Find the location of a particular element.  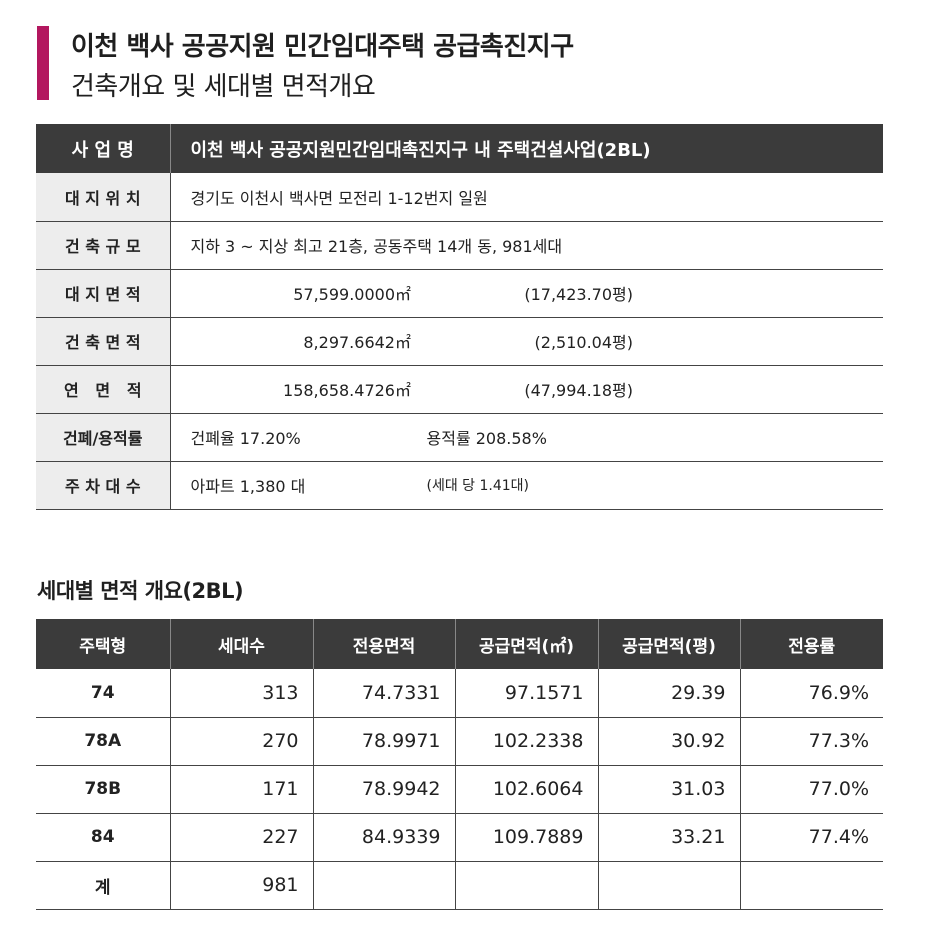

overview-value: 지하 3 ~ 지상 최고 21층, 공동주택 14개 동, 981세대 is located at coordinates (526, 245).